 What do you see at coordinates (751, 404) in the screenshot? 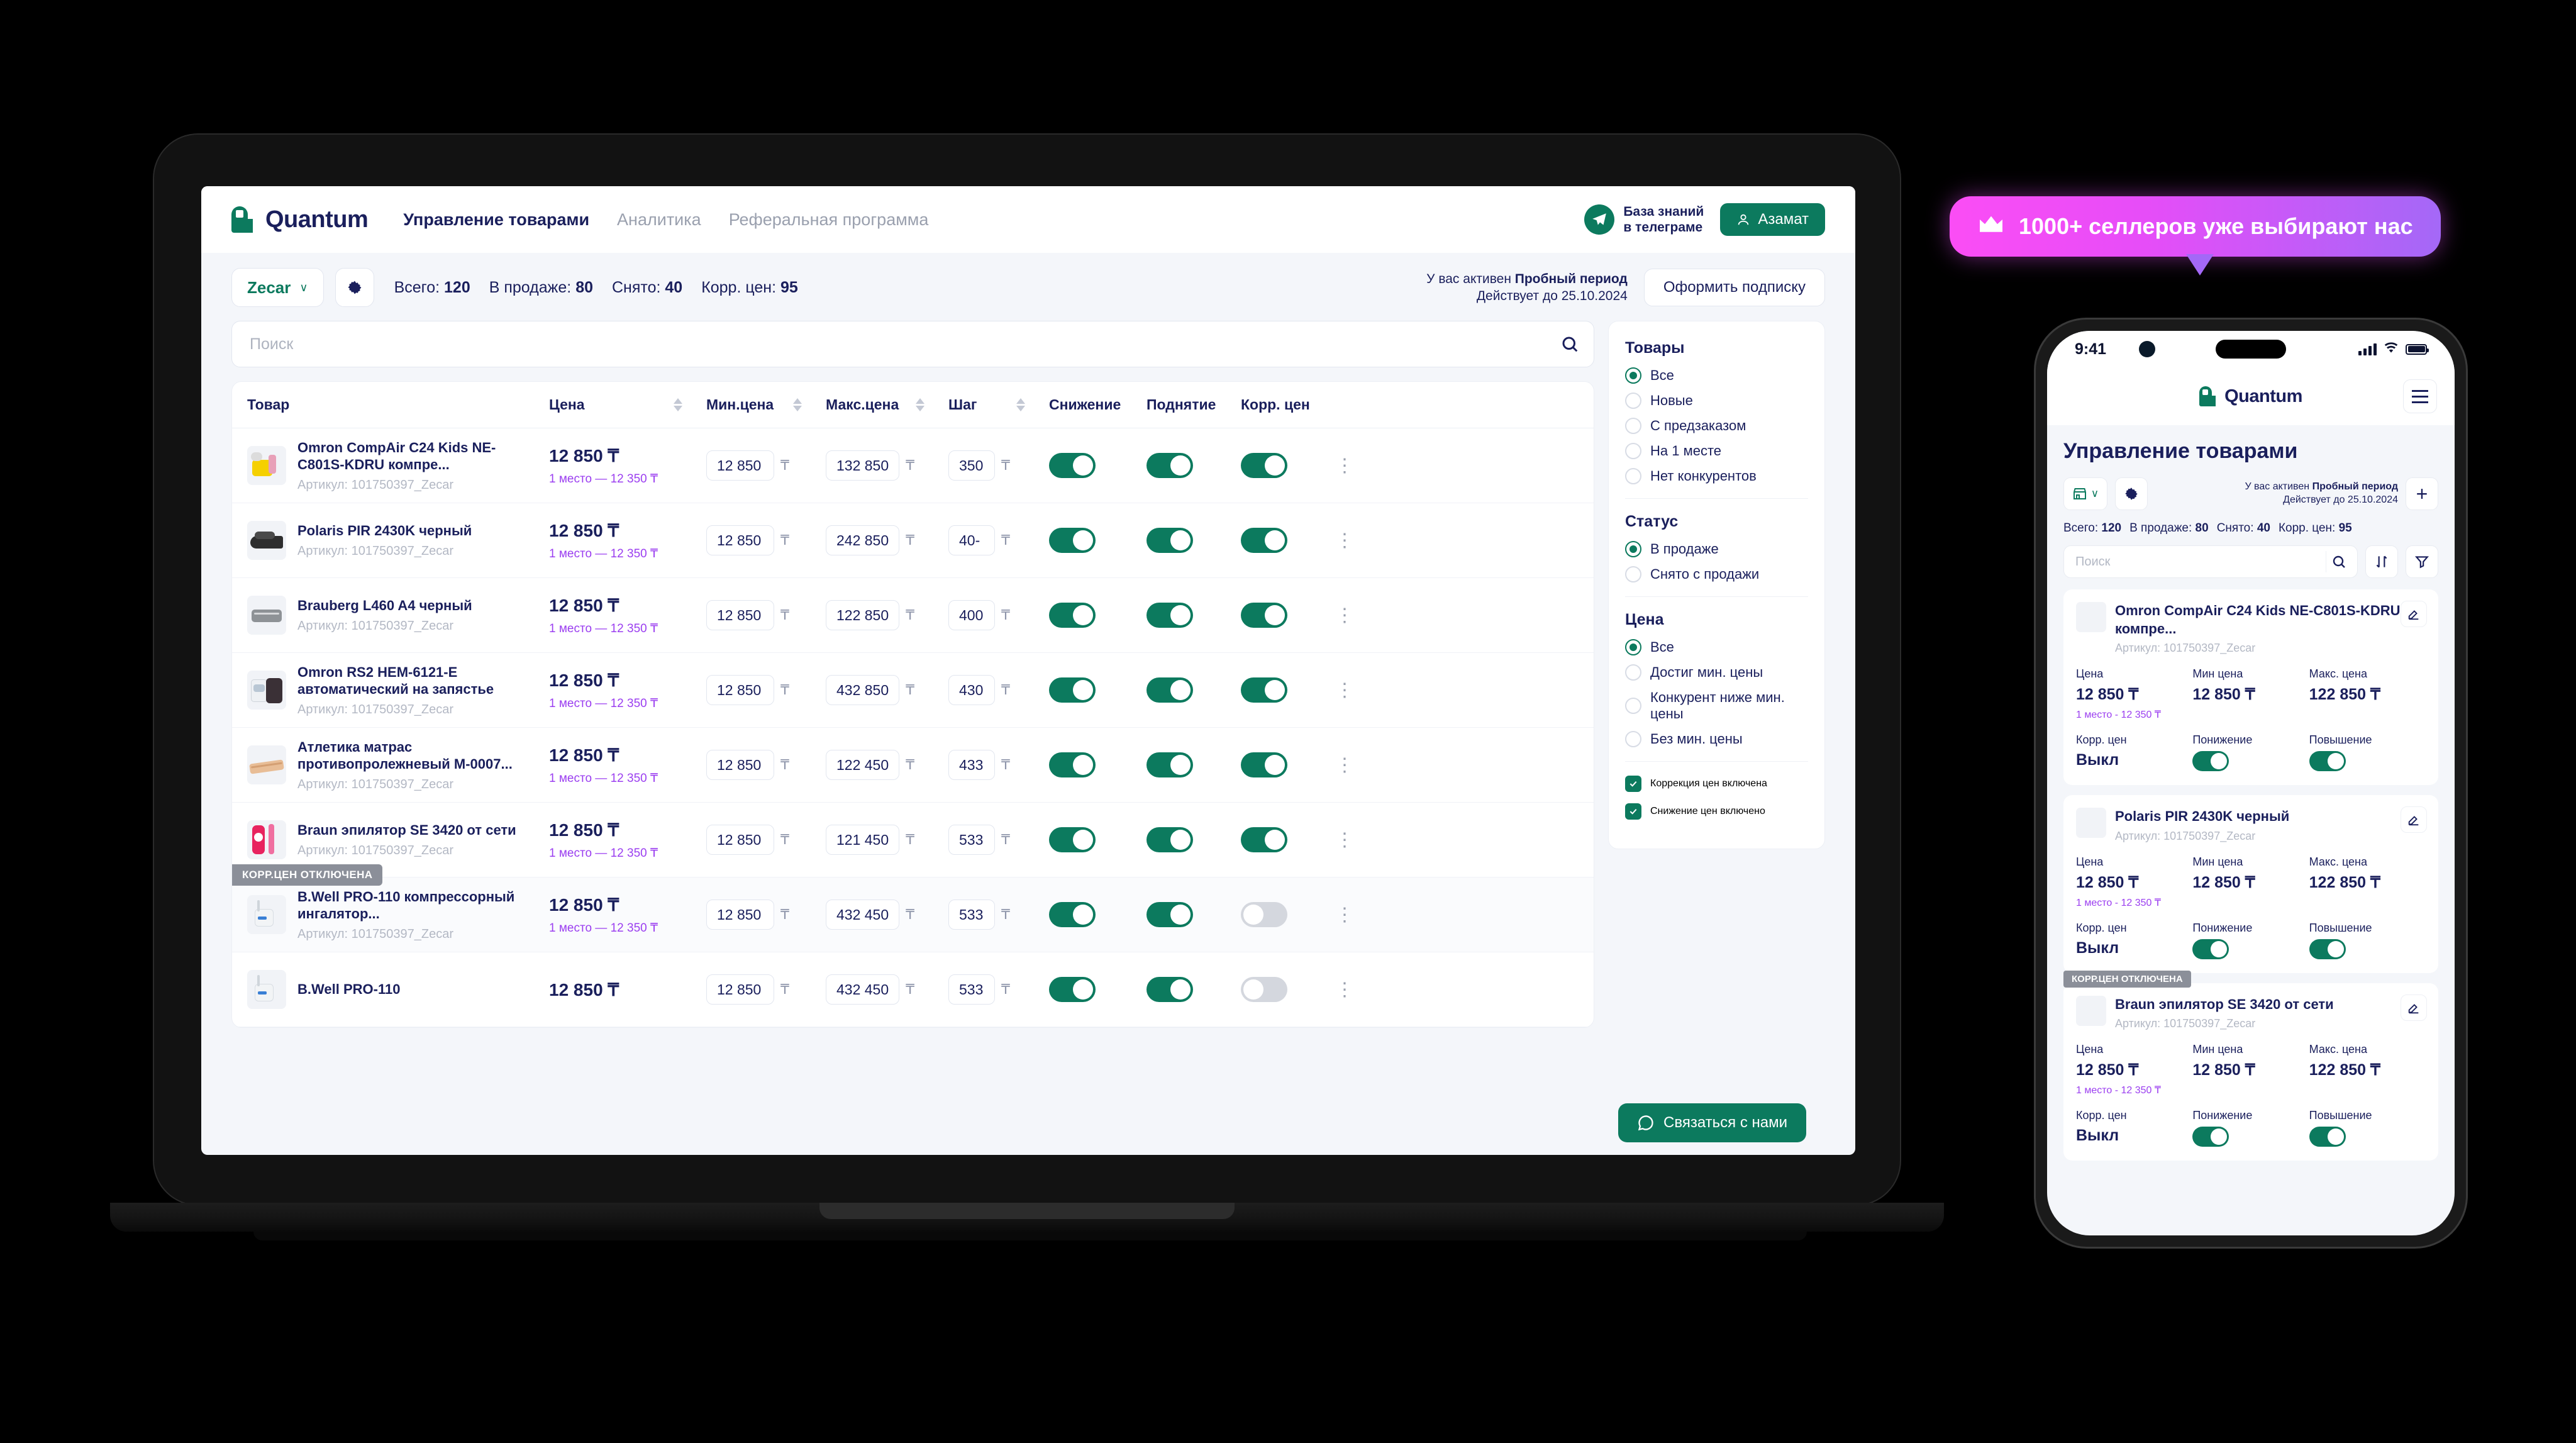
I see `col-header-min-price: Мин.цена` at bounding box center [751, 404].